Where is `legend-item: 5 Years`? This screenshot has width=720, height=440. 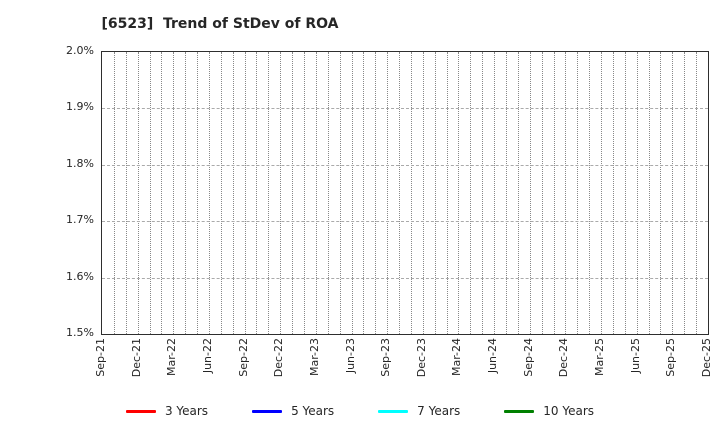 legend-item: 5 Years is located at coordinates (293, 411).